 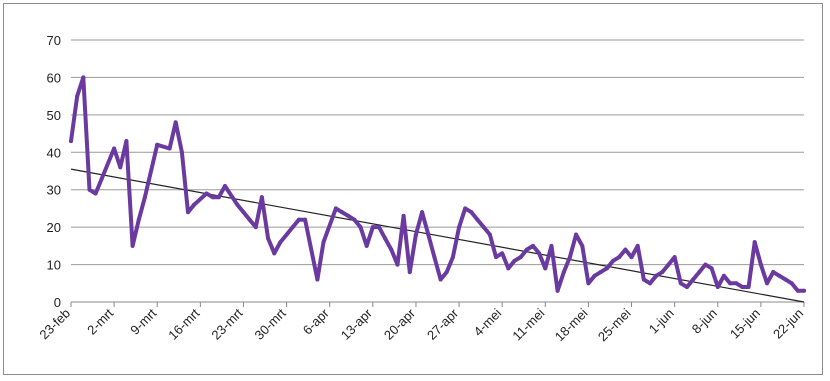 I want to click on y-axis-tick-labels: 0 10 20 30 40 50 60 70, so click(x=54, y=171).